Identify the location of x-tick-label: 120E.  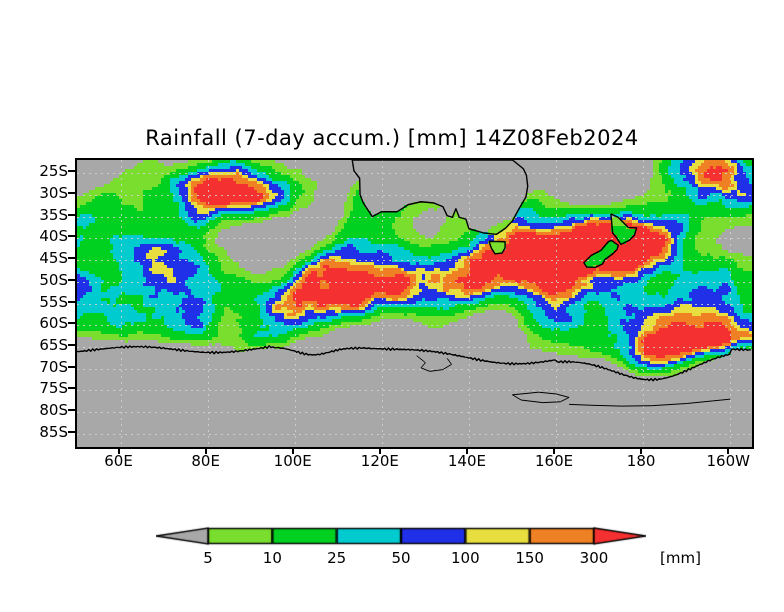
(379, 461).